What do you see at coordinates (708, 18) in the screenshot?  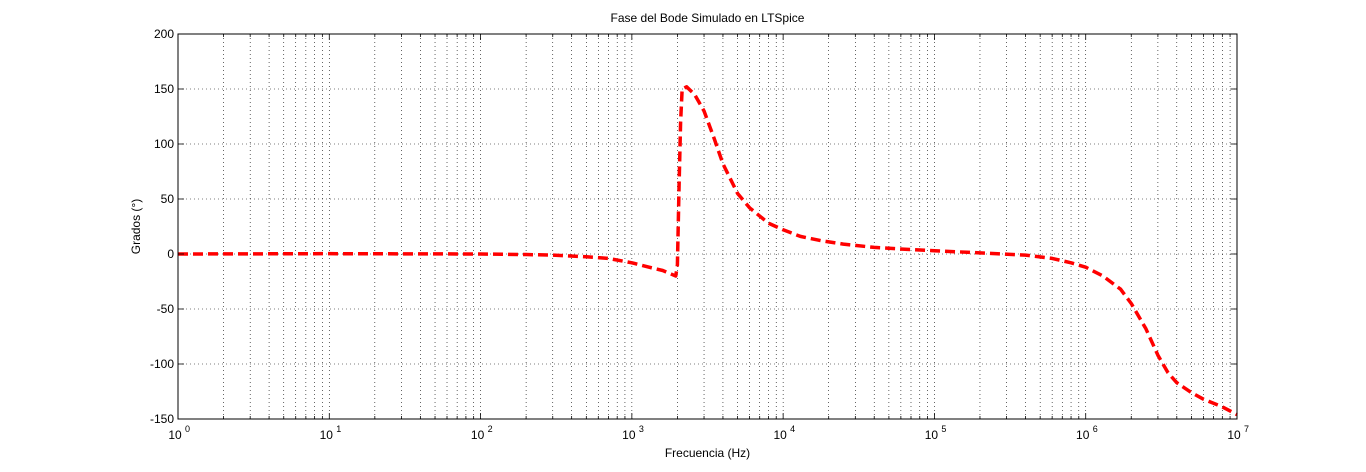 I see `chart-title: Fase del Bode Simulado en LTSpice` at bounding box center [708, 18].